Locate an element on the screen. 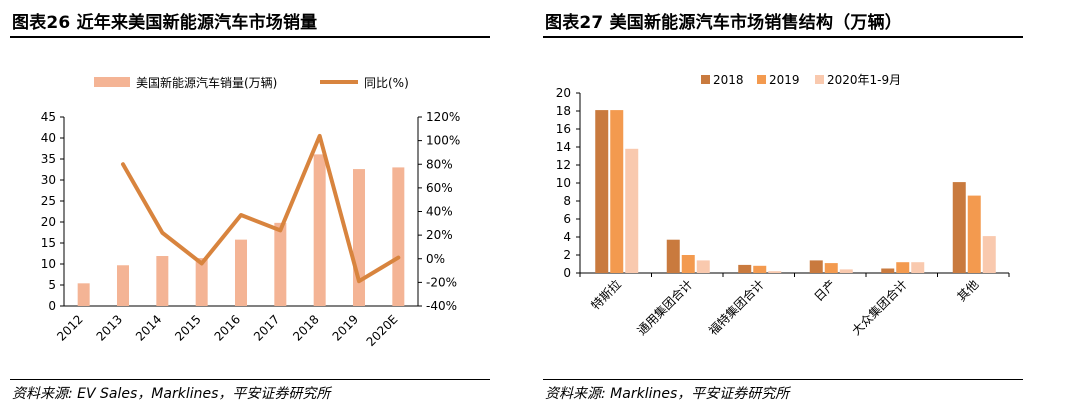 Image resolution: width=1065 pixels, height=419 pixels. x-tick-label: 2013 is located at coordinates (109, 327).